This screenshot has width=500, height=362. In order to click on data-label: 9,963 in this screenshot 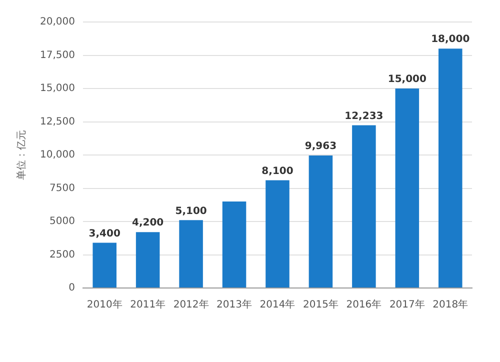, I will do `click(320, 146)`.